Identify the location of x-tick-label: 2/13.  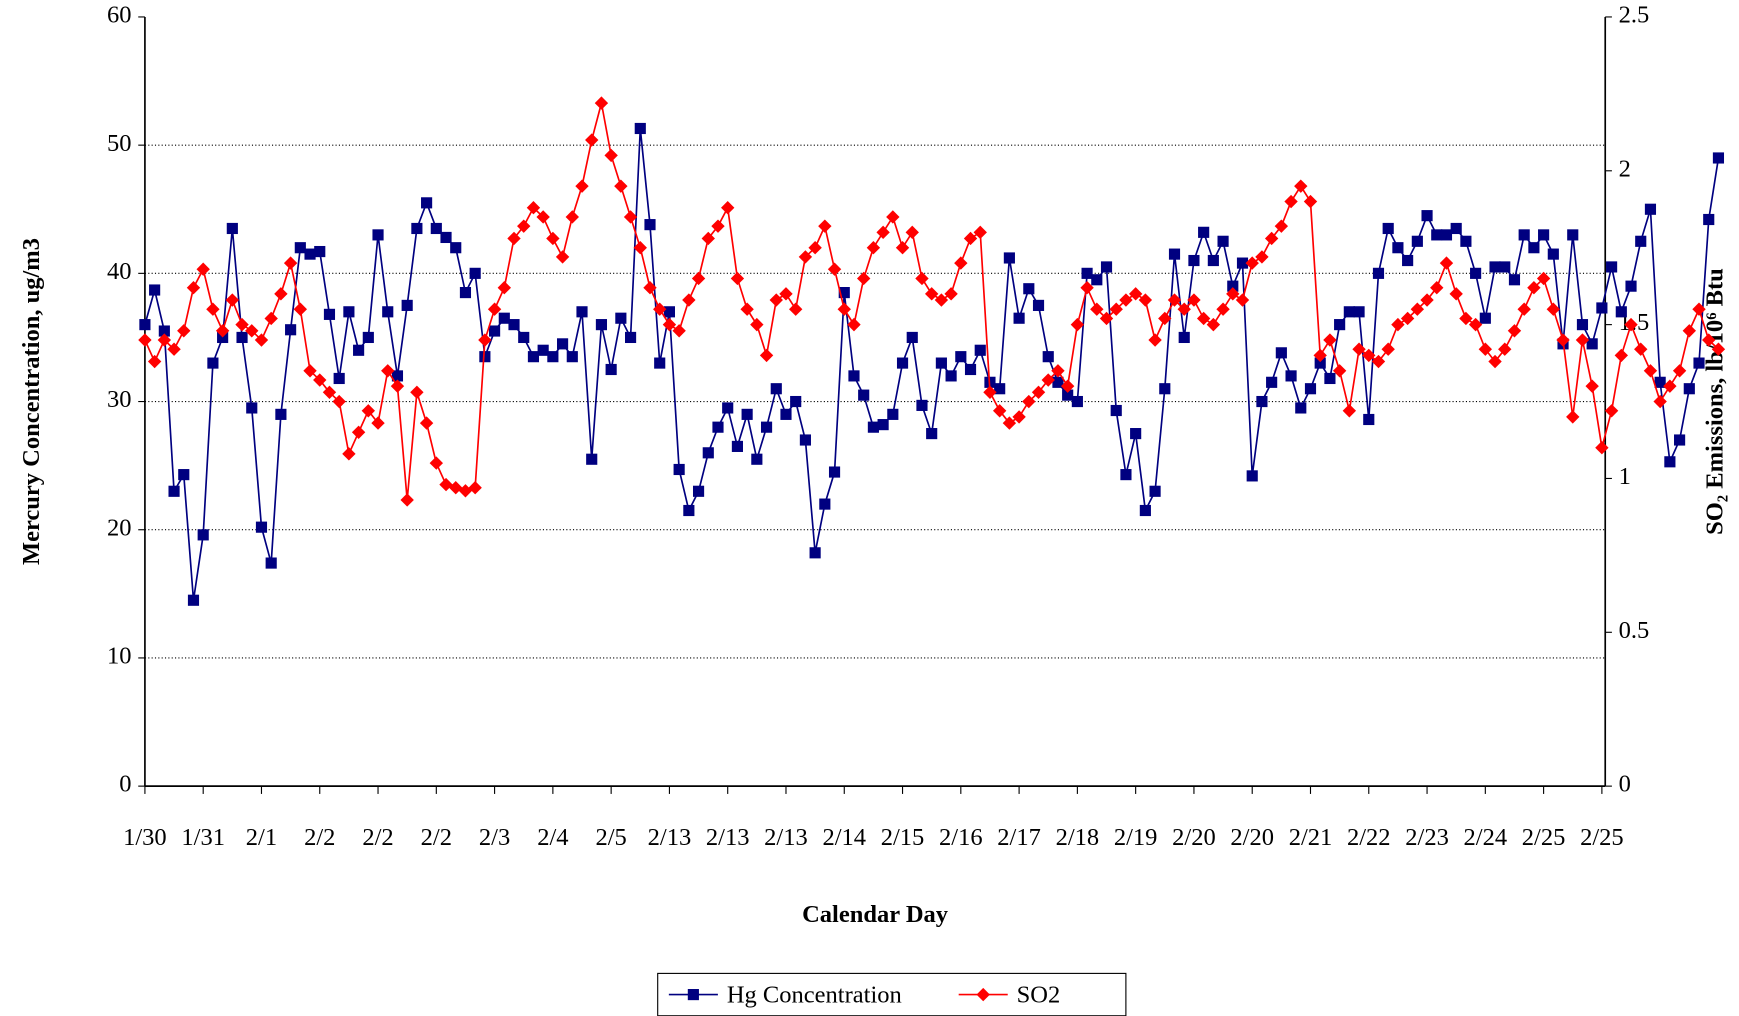
(786, 837).